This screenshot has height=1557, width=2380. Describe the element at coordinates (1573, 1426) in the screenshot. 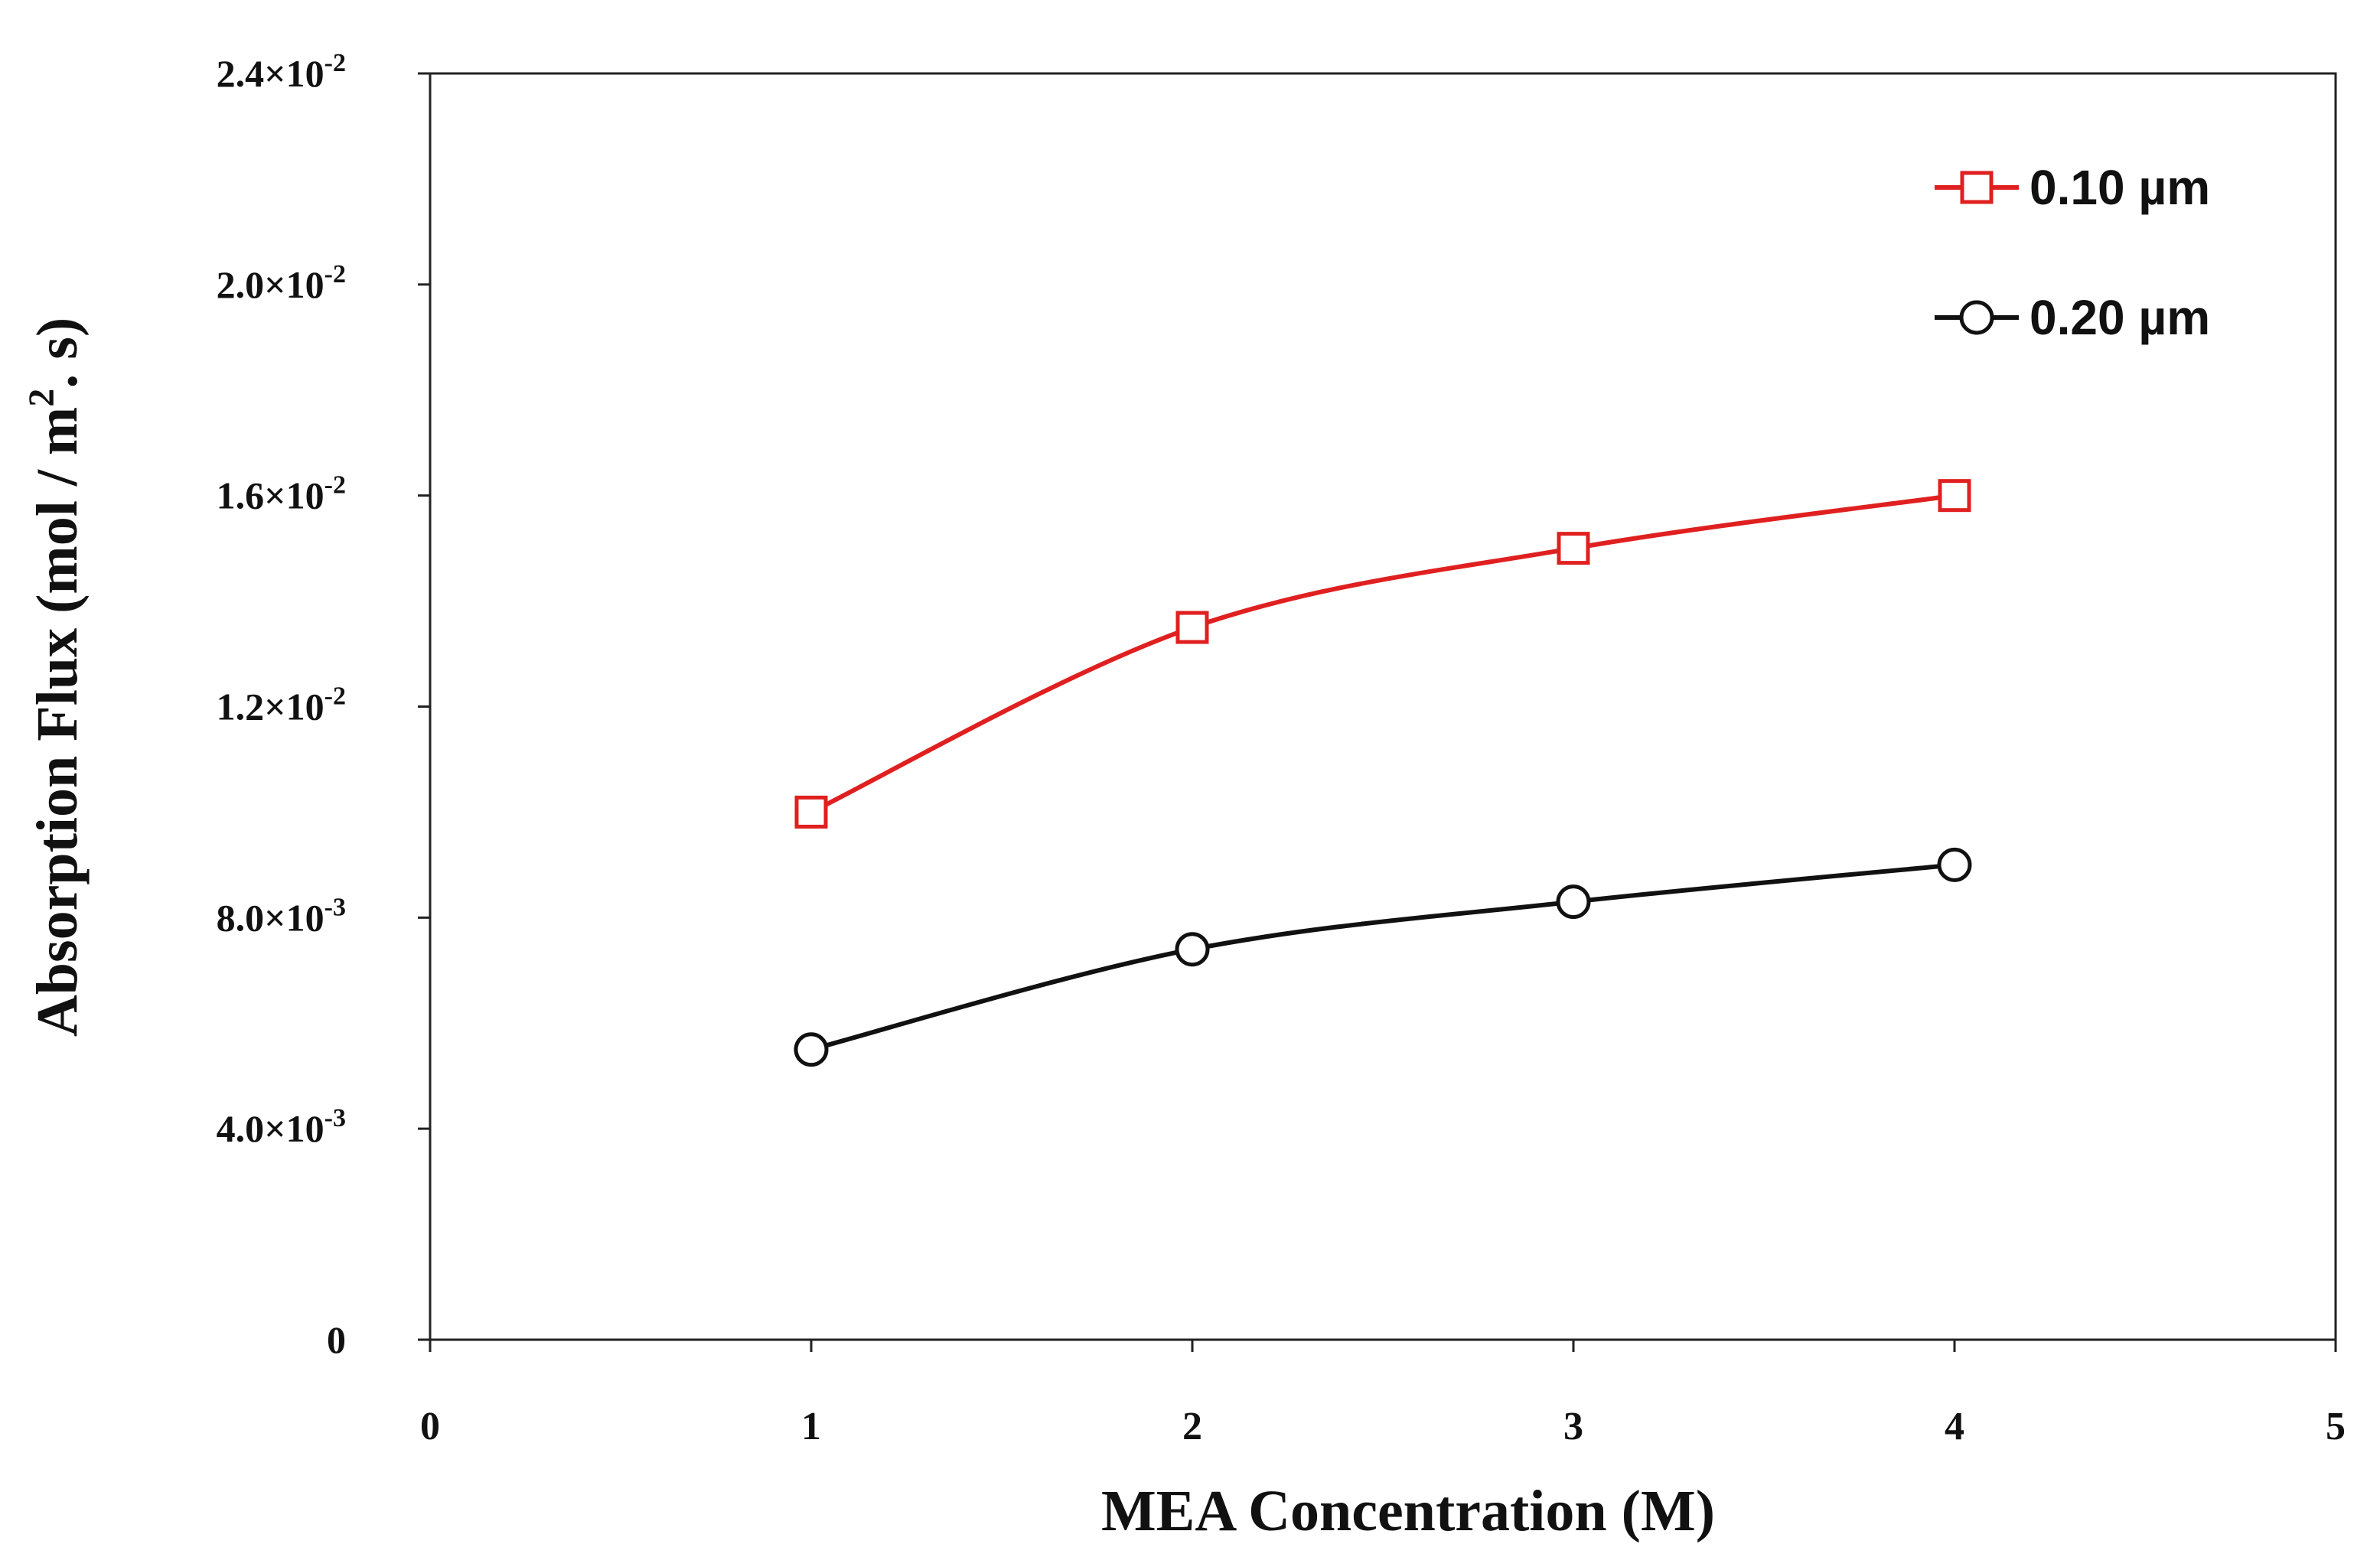

I see `x-tick-label: 3` at that location.